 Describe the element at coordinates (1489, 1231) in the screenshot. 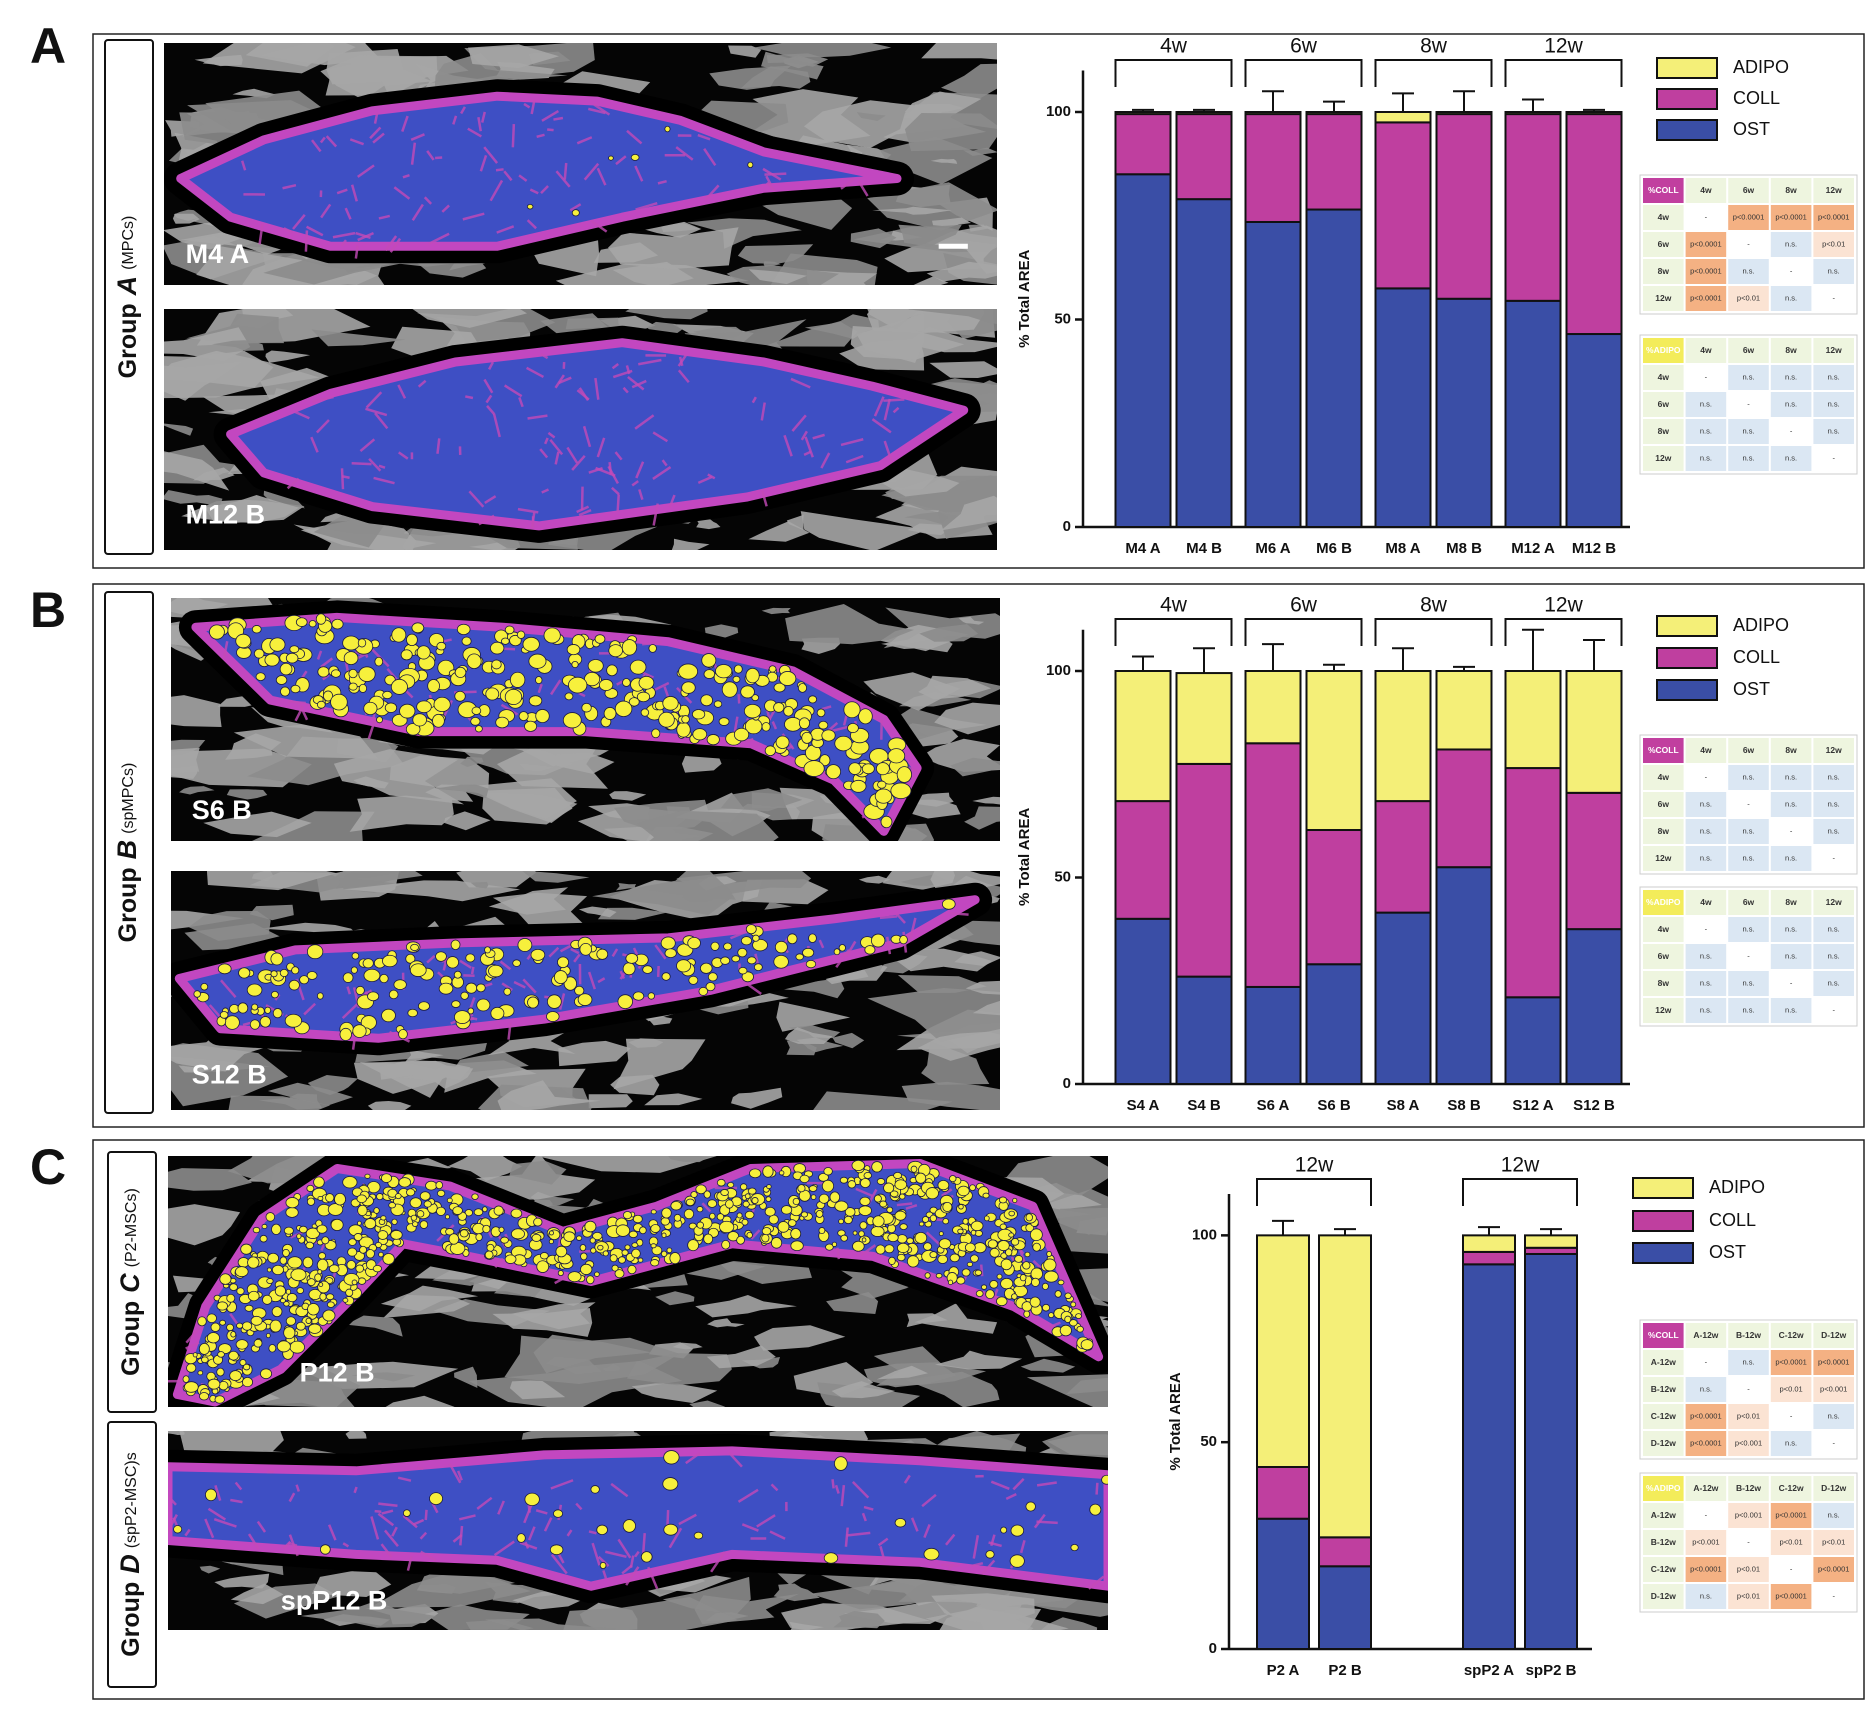

I see `error-bar` at that location.